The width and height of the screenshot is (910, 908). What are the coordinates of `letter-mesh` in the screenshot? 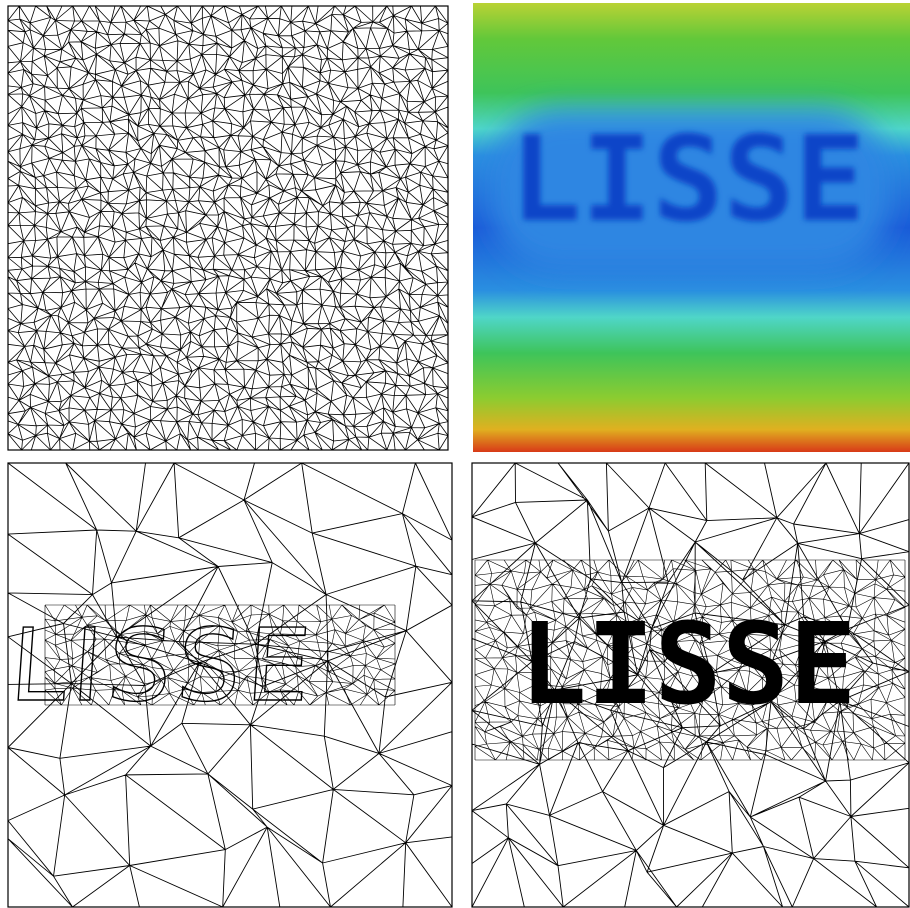 It's located at (220, 655).